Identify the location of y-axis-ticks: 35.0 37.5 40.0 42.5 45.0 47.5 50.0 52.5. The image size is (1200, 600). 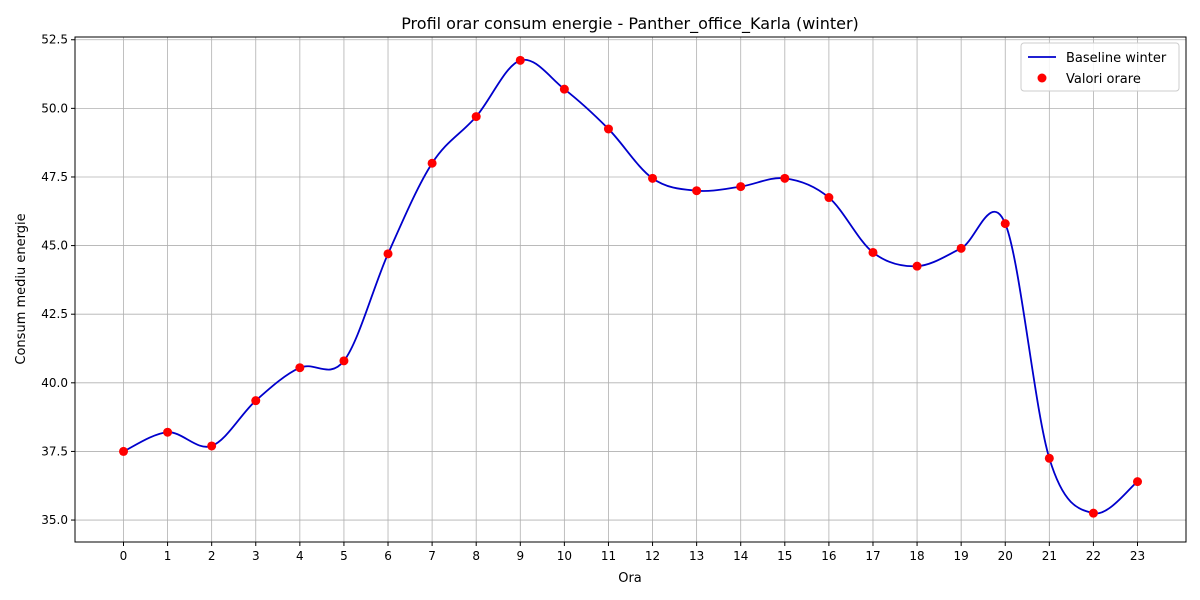
(58, 280).